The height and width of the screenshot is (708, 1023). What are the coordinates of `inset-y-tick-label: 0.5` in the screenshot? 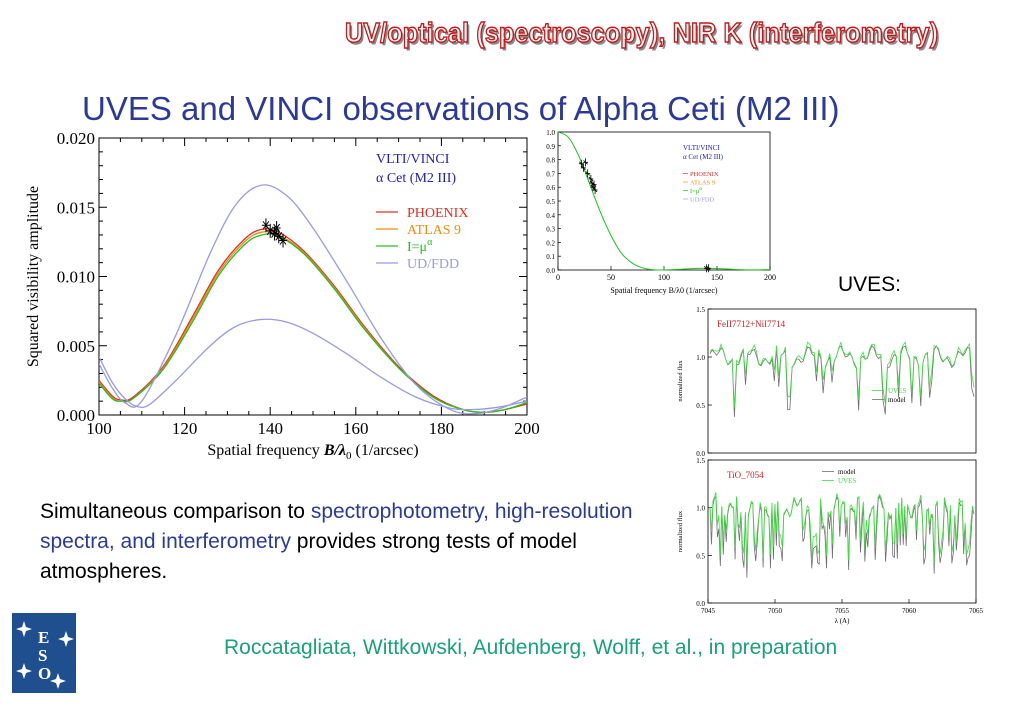 It's located at (550, 202).